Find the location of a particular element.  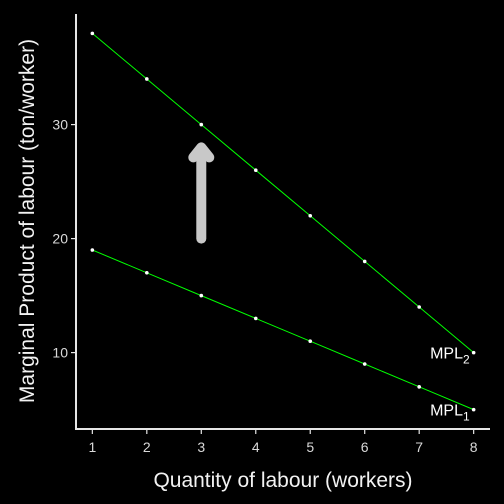

x-axis-title: Quantity of labour (workers) is located at coordinates (282, 480).